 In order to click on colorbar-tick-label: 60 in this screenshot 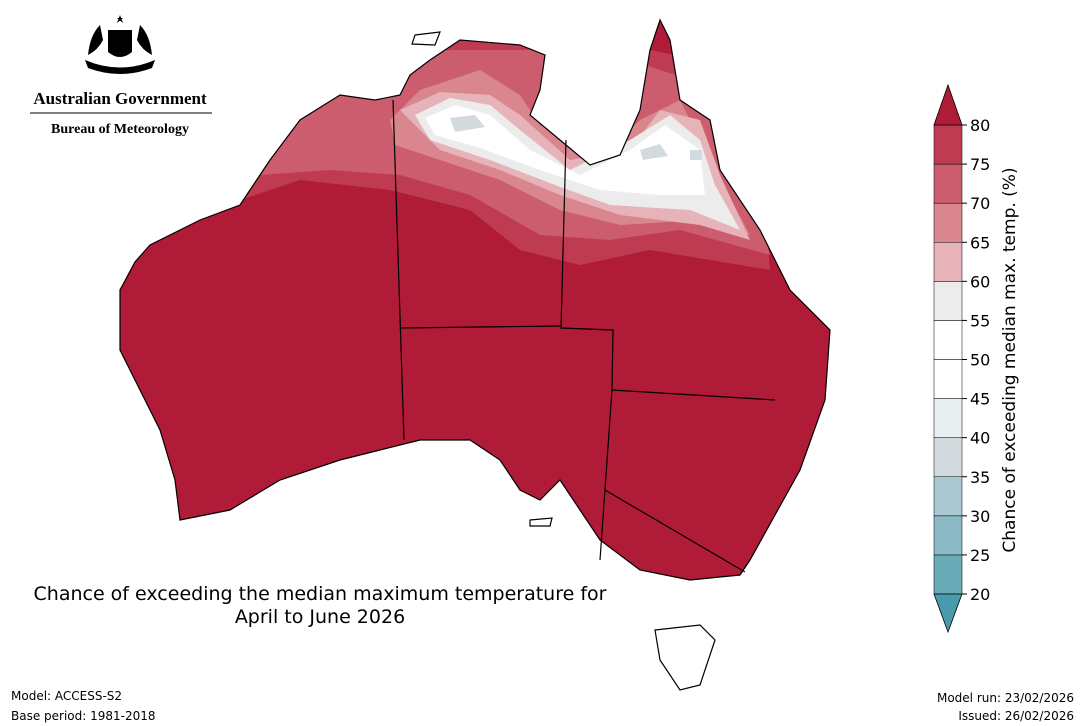, I will do `click(980, 281)`.